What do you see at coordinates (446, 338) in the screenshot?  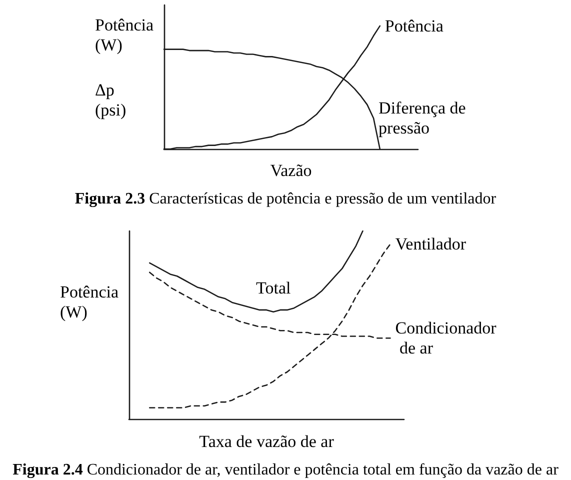 I see `series-label: Condicionador de ar` at bounding box center [446, 338].